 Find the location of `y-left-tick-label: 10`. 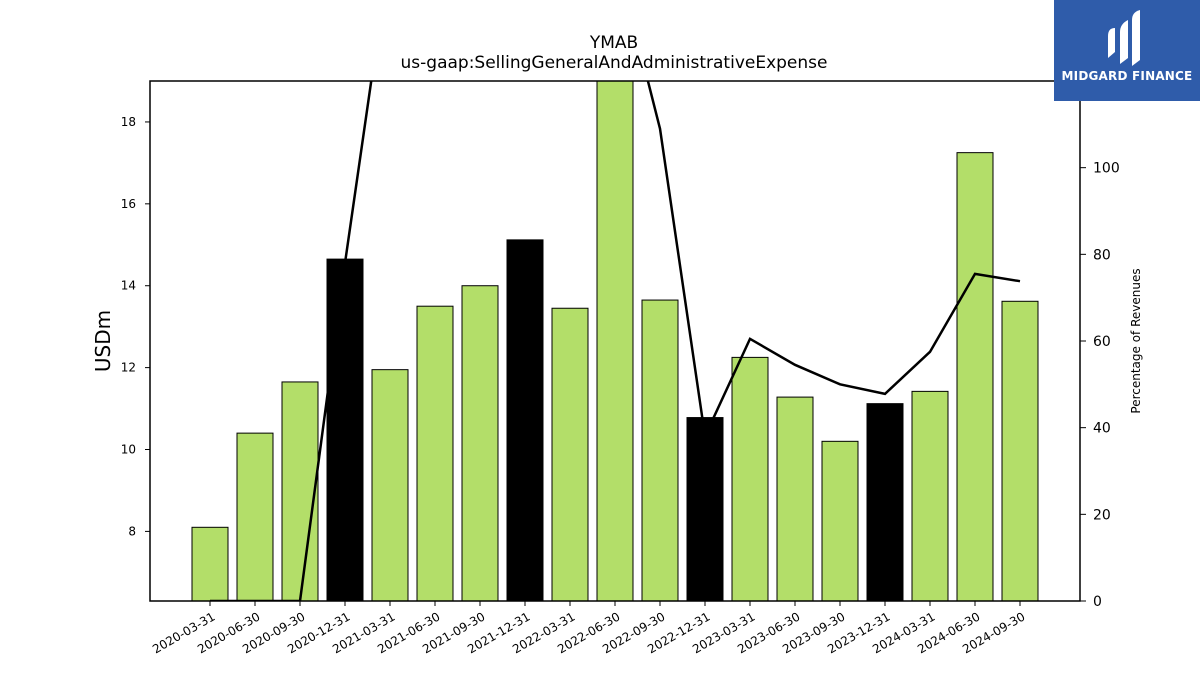

y-left-tick-label: 10 is located at coordinates (128, 450).